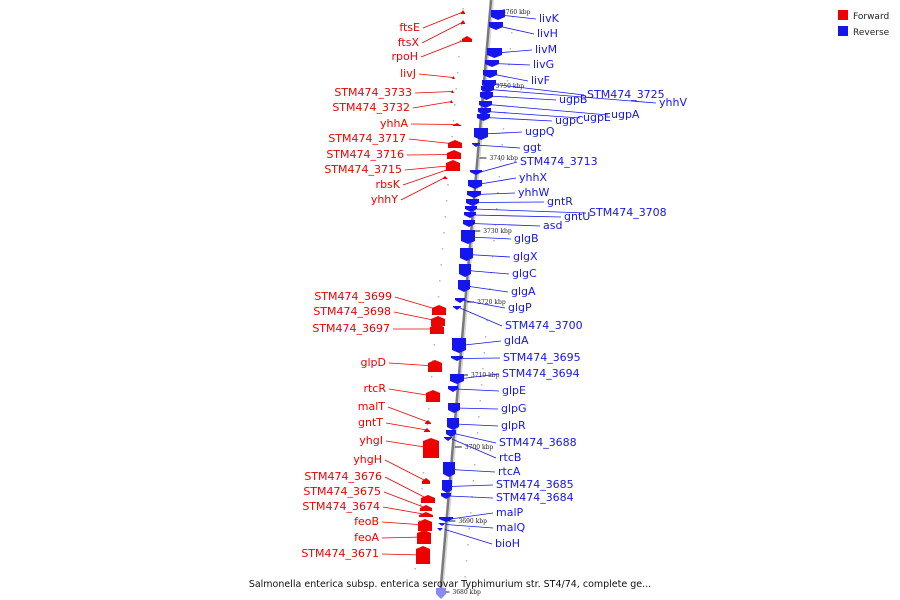 This screenshot has width=900, height=600. What do you see at coordinates (525, 256) in the screenshot?
I see `reverse-gene-label: glgX` at bounding box center [525, 256].